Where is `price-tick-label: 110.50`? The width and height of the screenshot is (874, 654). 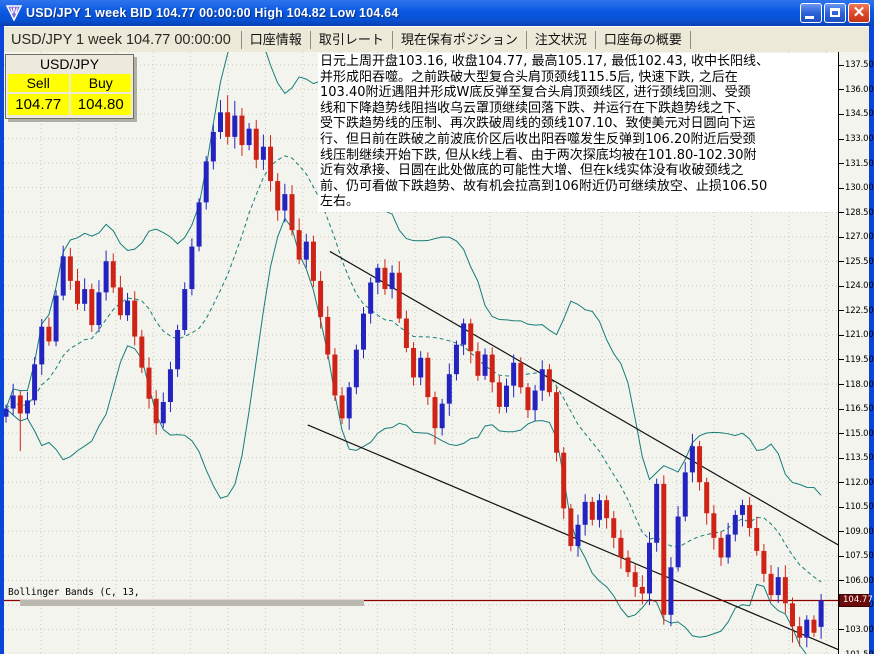 price-tick-label: 110.50 is located at coordinates (859, 507).